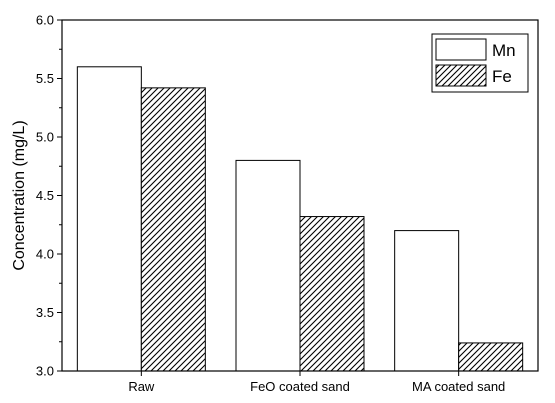  What do you see at coordinates (45, 371) in the screenshot?
I see `y-tick-label: 3.0` at bounding box center [45, 371].